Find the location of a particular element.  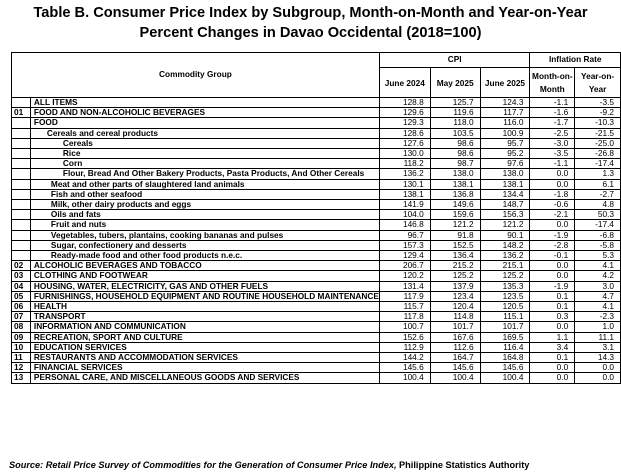

row-year-on-year: -9.2 is located at coordinates (597, 113).